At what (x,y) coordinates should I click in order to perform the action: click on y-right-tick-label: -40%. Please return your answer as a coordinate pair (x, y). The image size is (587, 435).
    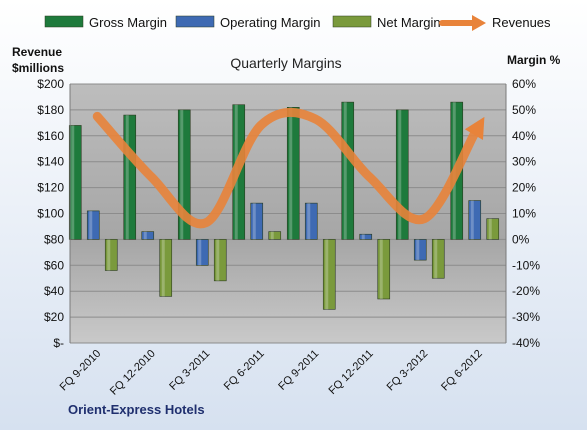
    Looking at the image, I should click on (526, 343).